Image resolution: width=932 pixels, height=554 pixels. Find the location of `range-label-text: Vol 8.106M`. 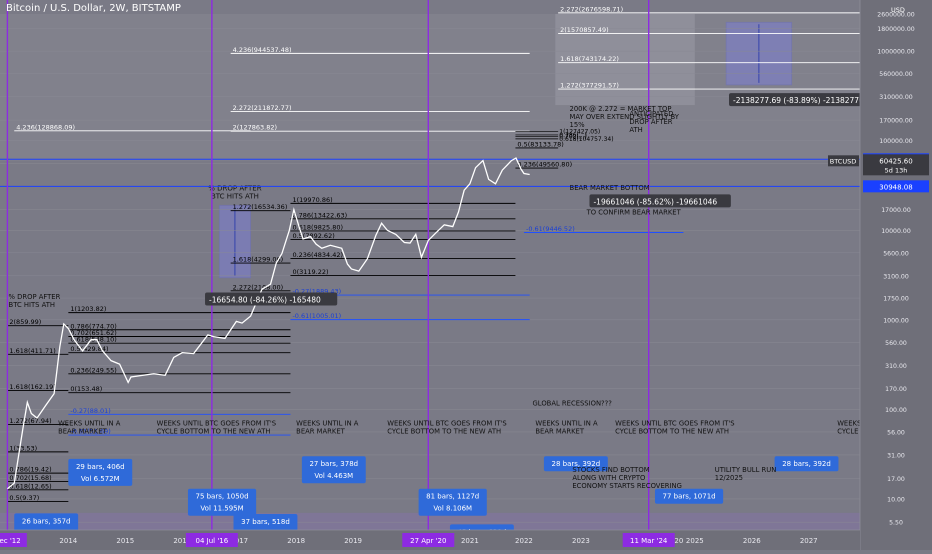

range-label-text: Vol 8.106M is located at coordinates (452, 509).